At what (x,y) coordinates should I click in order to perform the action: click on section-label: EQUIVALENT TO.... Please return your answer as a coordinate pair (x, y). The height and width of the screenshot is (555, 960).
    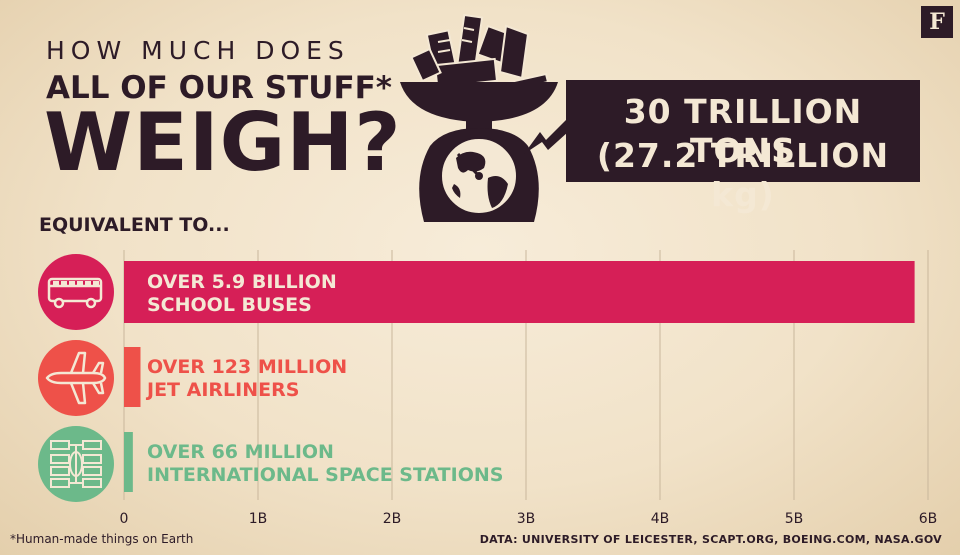
    Looking at the image, I should click on (134, 225).